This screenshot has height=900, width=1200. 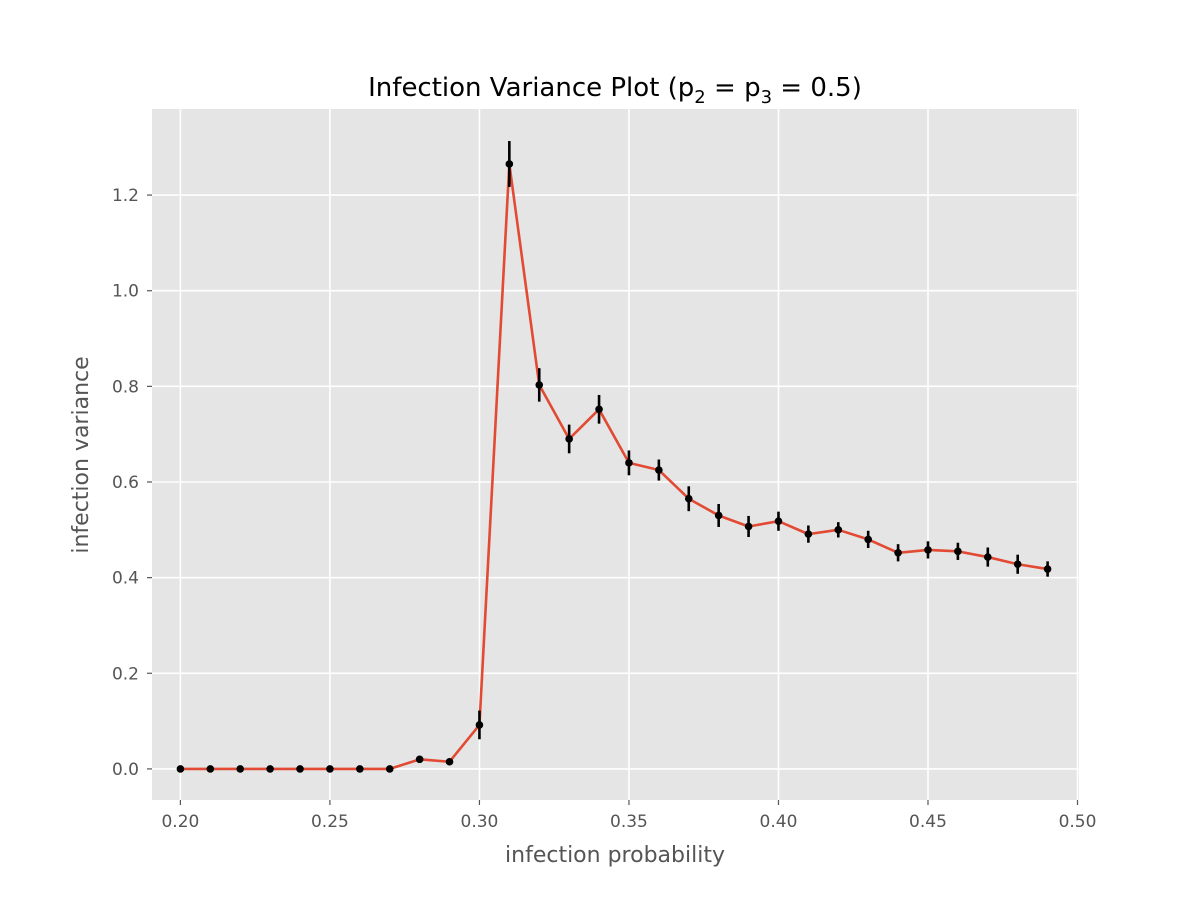 I want to click on chart-title: Infection Variance Plot (p2 = p3 = 0.5), so click(x=615, y=90).